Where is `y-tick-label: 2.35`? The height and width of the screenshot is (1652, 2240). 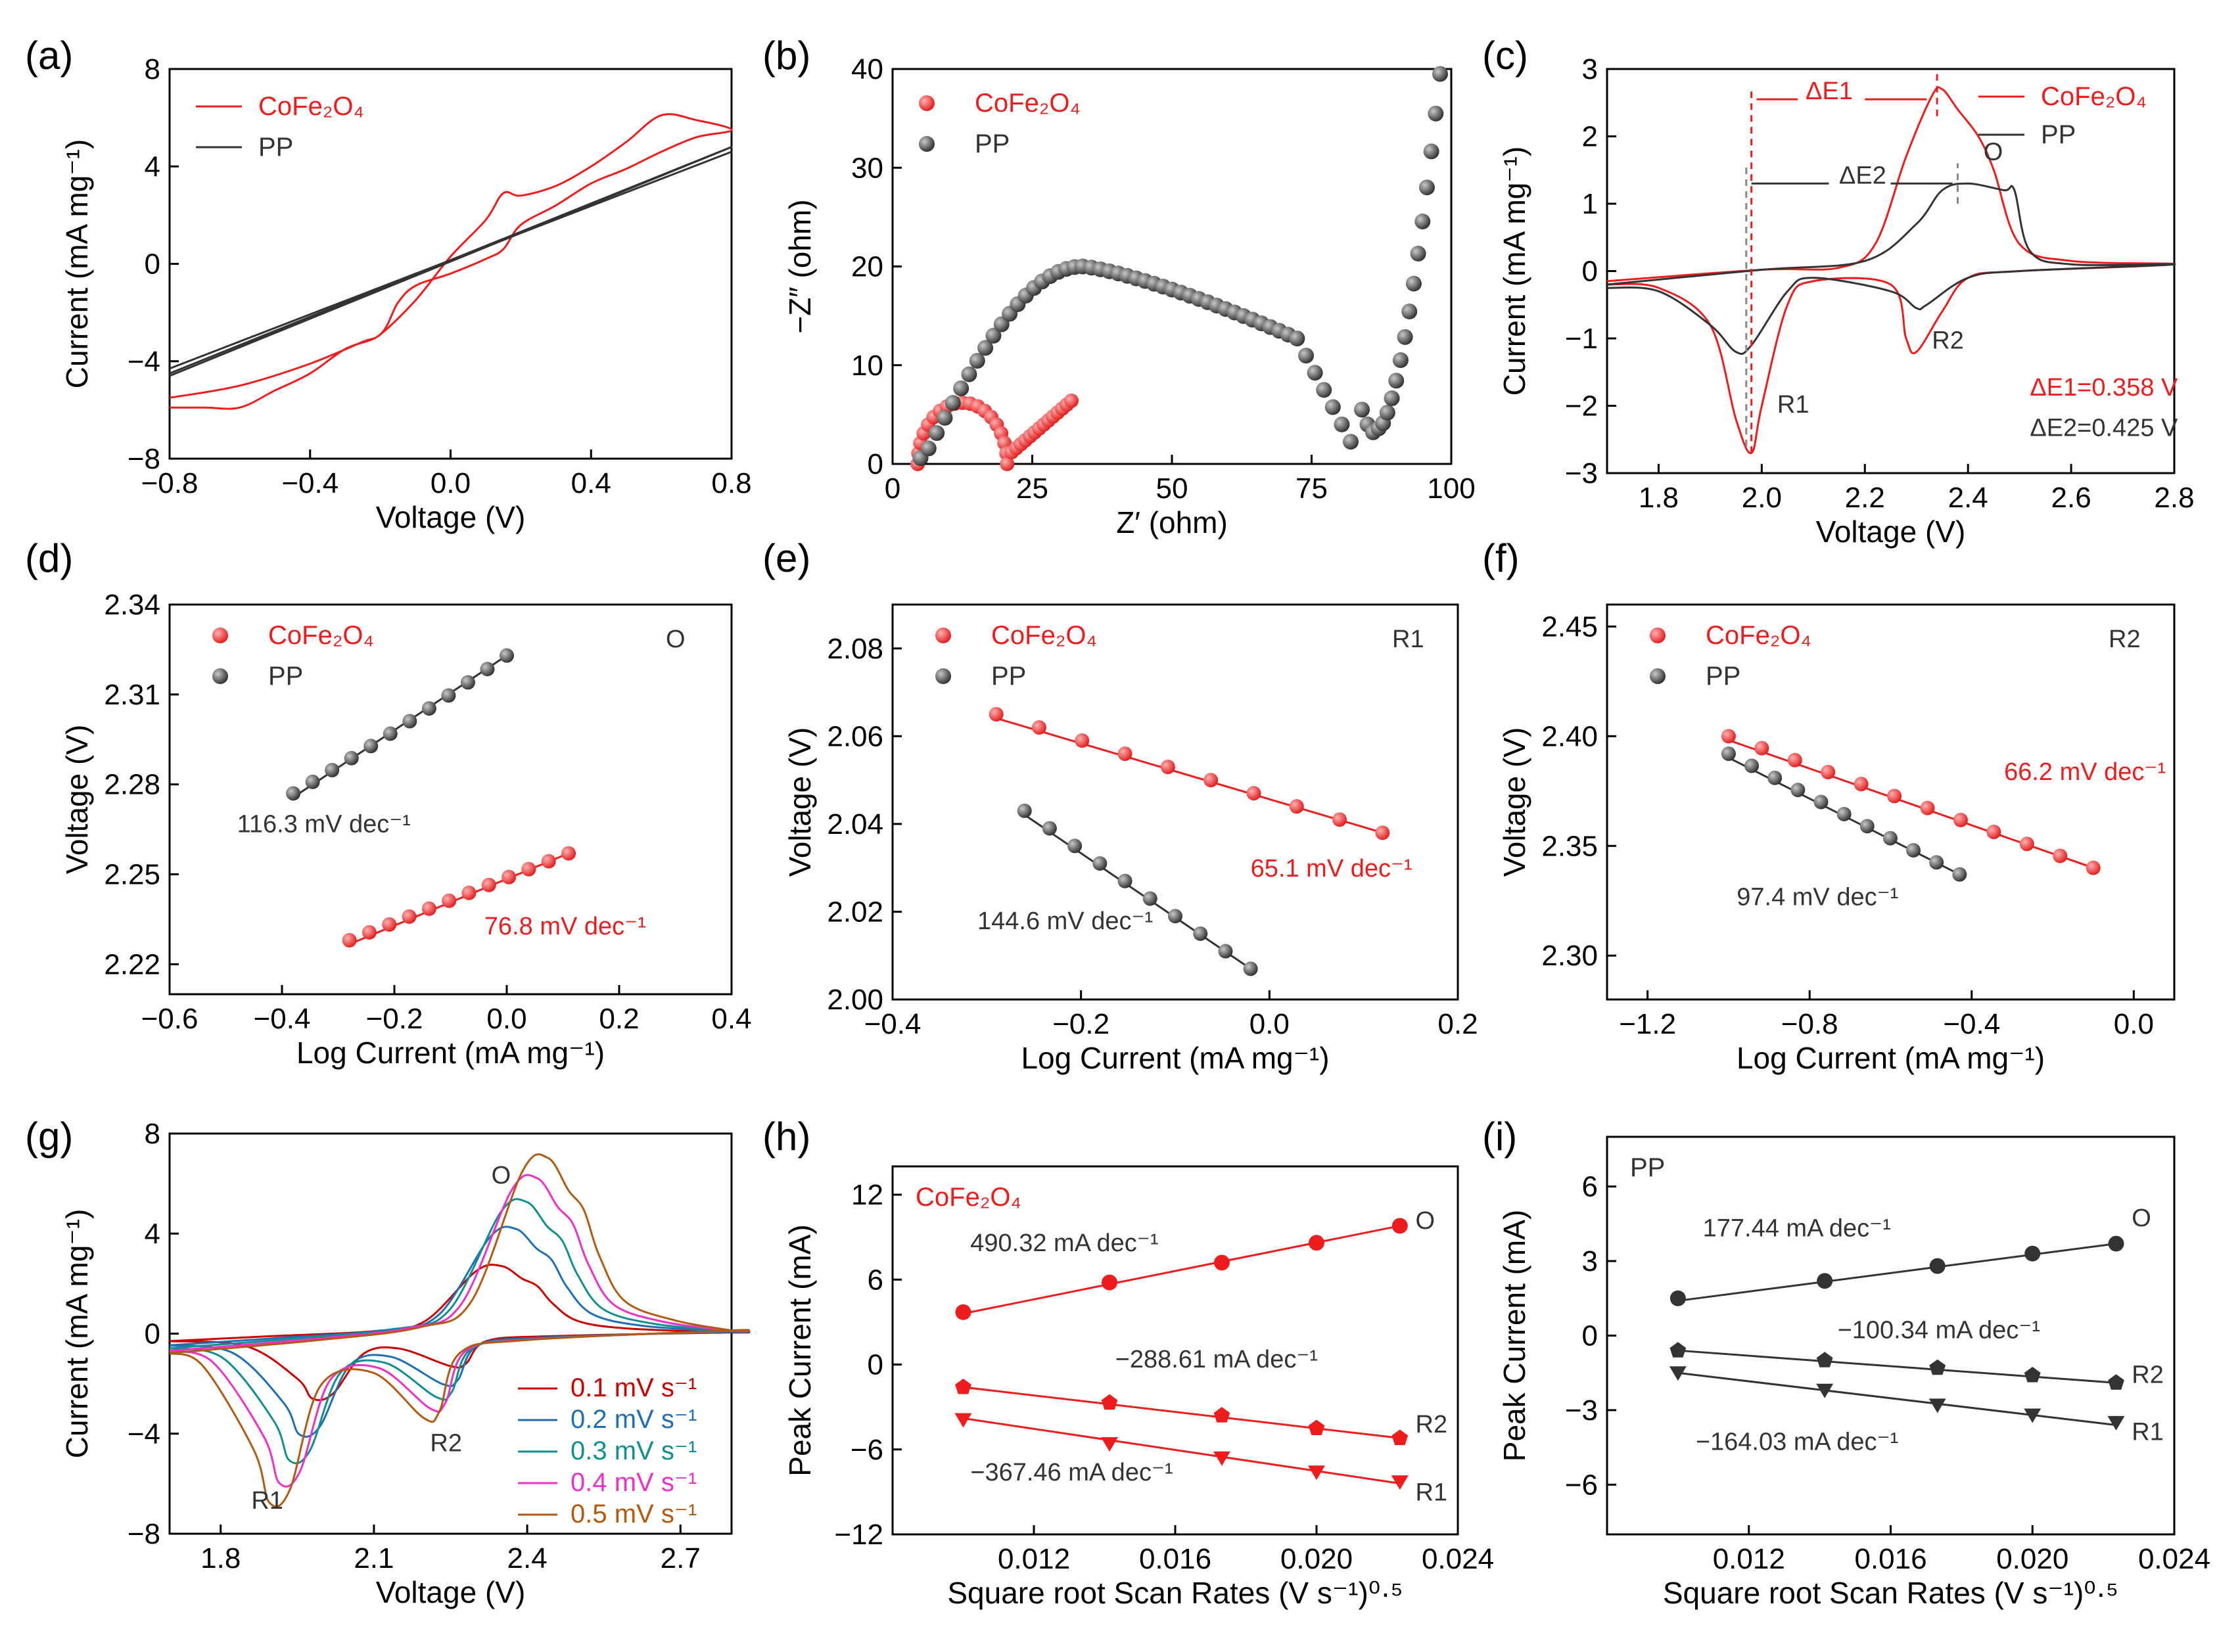
y-tick-label: 2.35 is located at coordinates (1569, 846).